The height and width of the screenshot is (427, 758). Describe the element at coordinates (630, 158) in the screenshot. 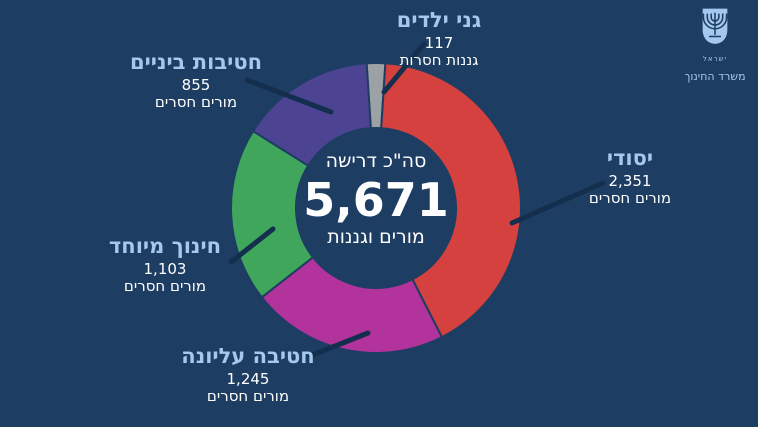

I see `segment-title: יסודי` at that location.